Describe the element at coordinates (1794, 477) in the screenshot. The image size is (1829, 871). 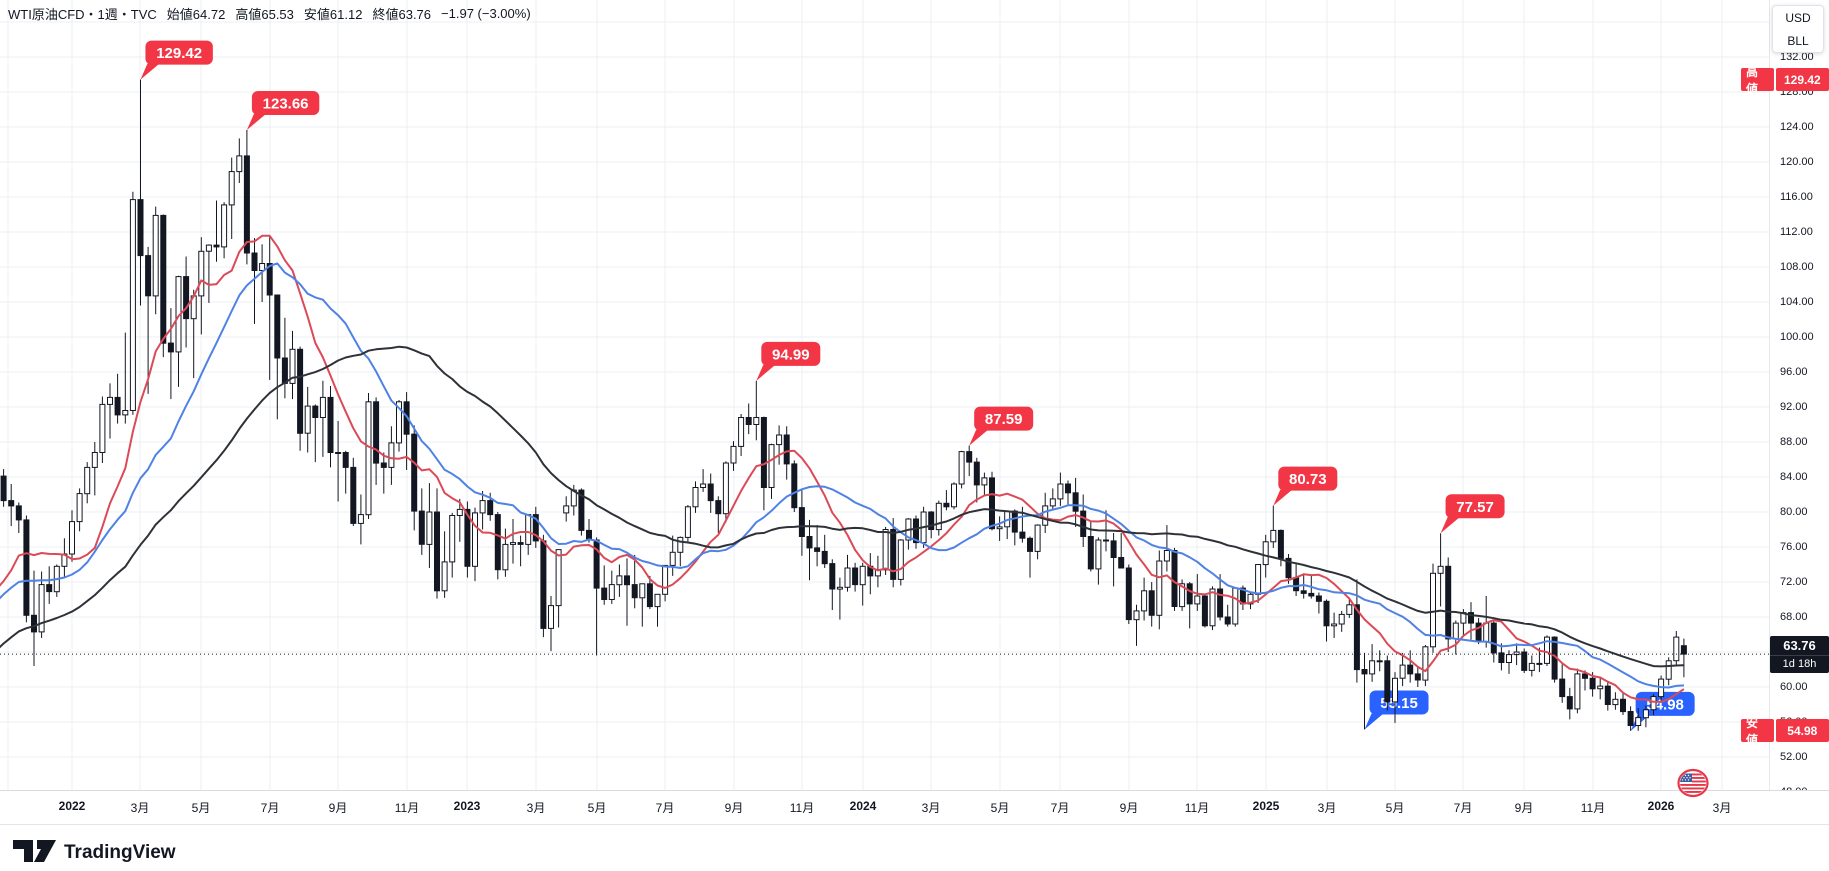
I see `price-axis-label: 84.00` at that location.